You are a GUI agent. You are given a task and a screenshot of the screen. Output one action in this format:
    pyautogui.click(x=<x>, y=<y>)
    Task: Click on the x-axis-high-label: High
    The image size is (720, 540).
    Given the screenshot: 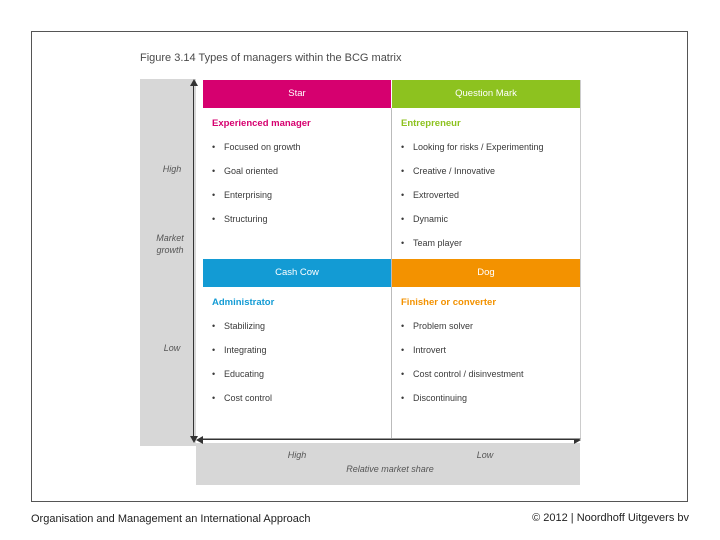 What is the action you would take?
    pyautogui.click(x=297, y=455)
    